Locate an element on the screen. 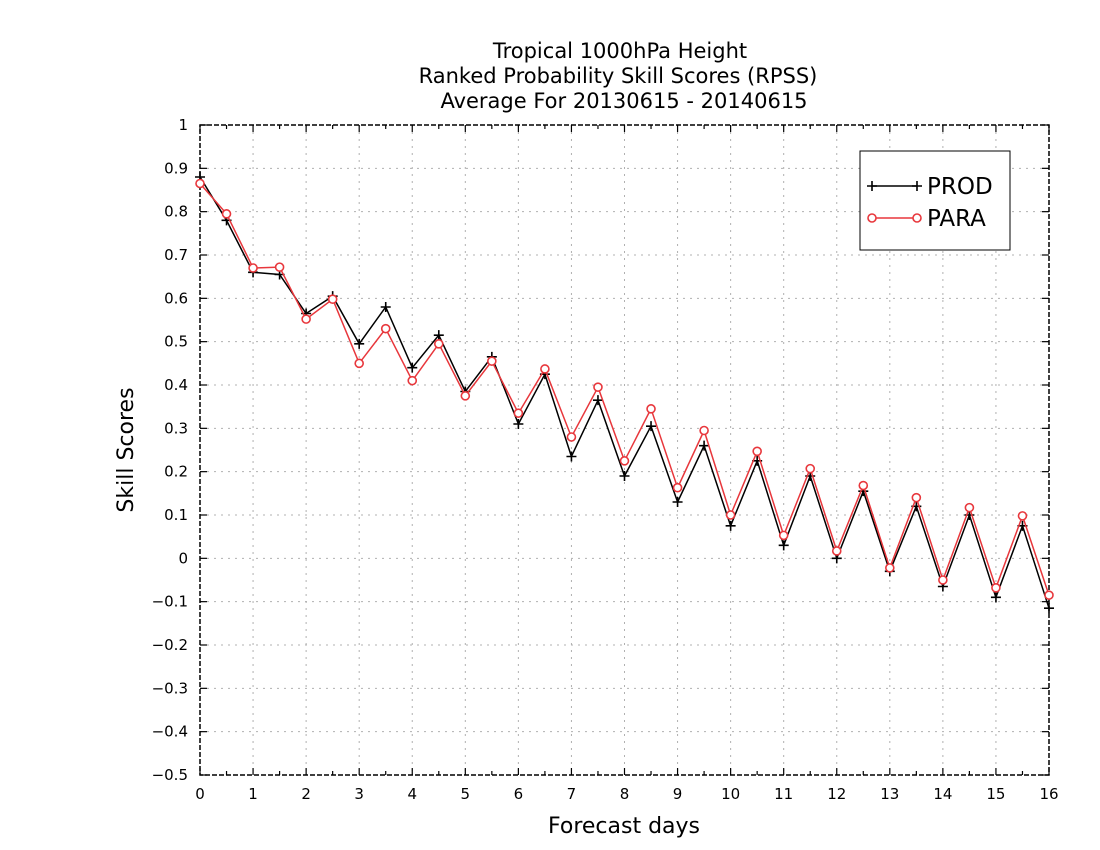 The height and width of the screenshot is (850, 1100). y-tick-label: 0 is located at coordinates (183, 558).